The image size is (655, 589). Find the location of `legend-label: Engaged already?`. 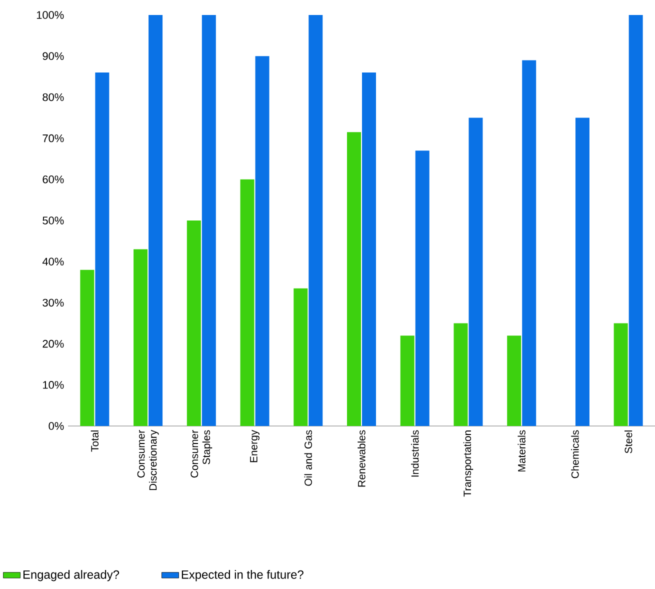

legend-label: Engaged already? is located at coordinates (71, 576).